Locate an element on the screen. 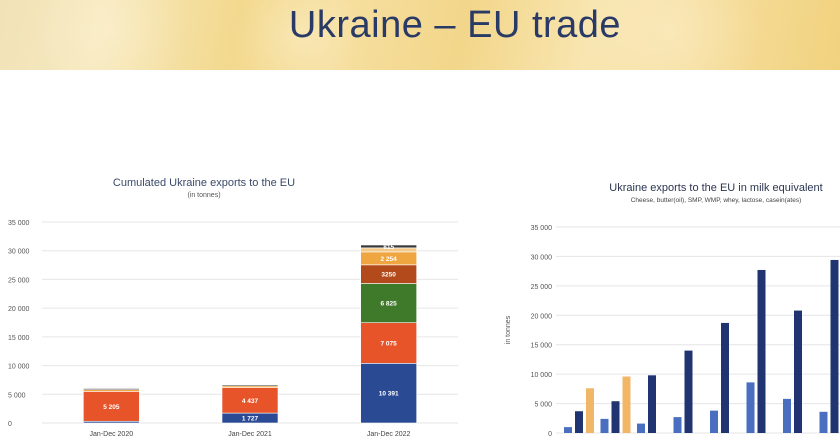  data-label: 815 is located at coordinates (388, 247).